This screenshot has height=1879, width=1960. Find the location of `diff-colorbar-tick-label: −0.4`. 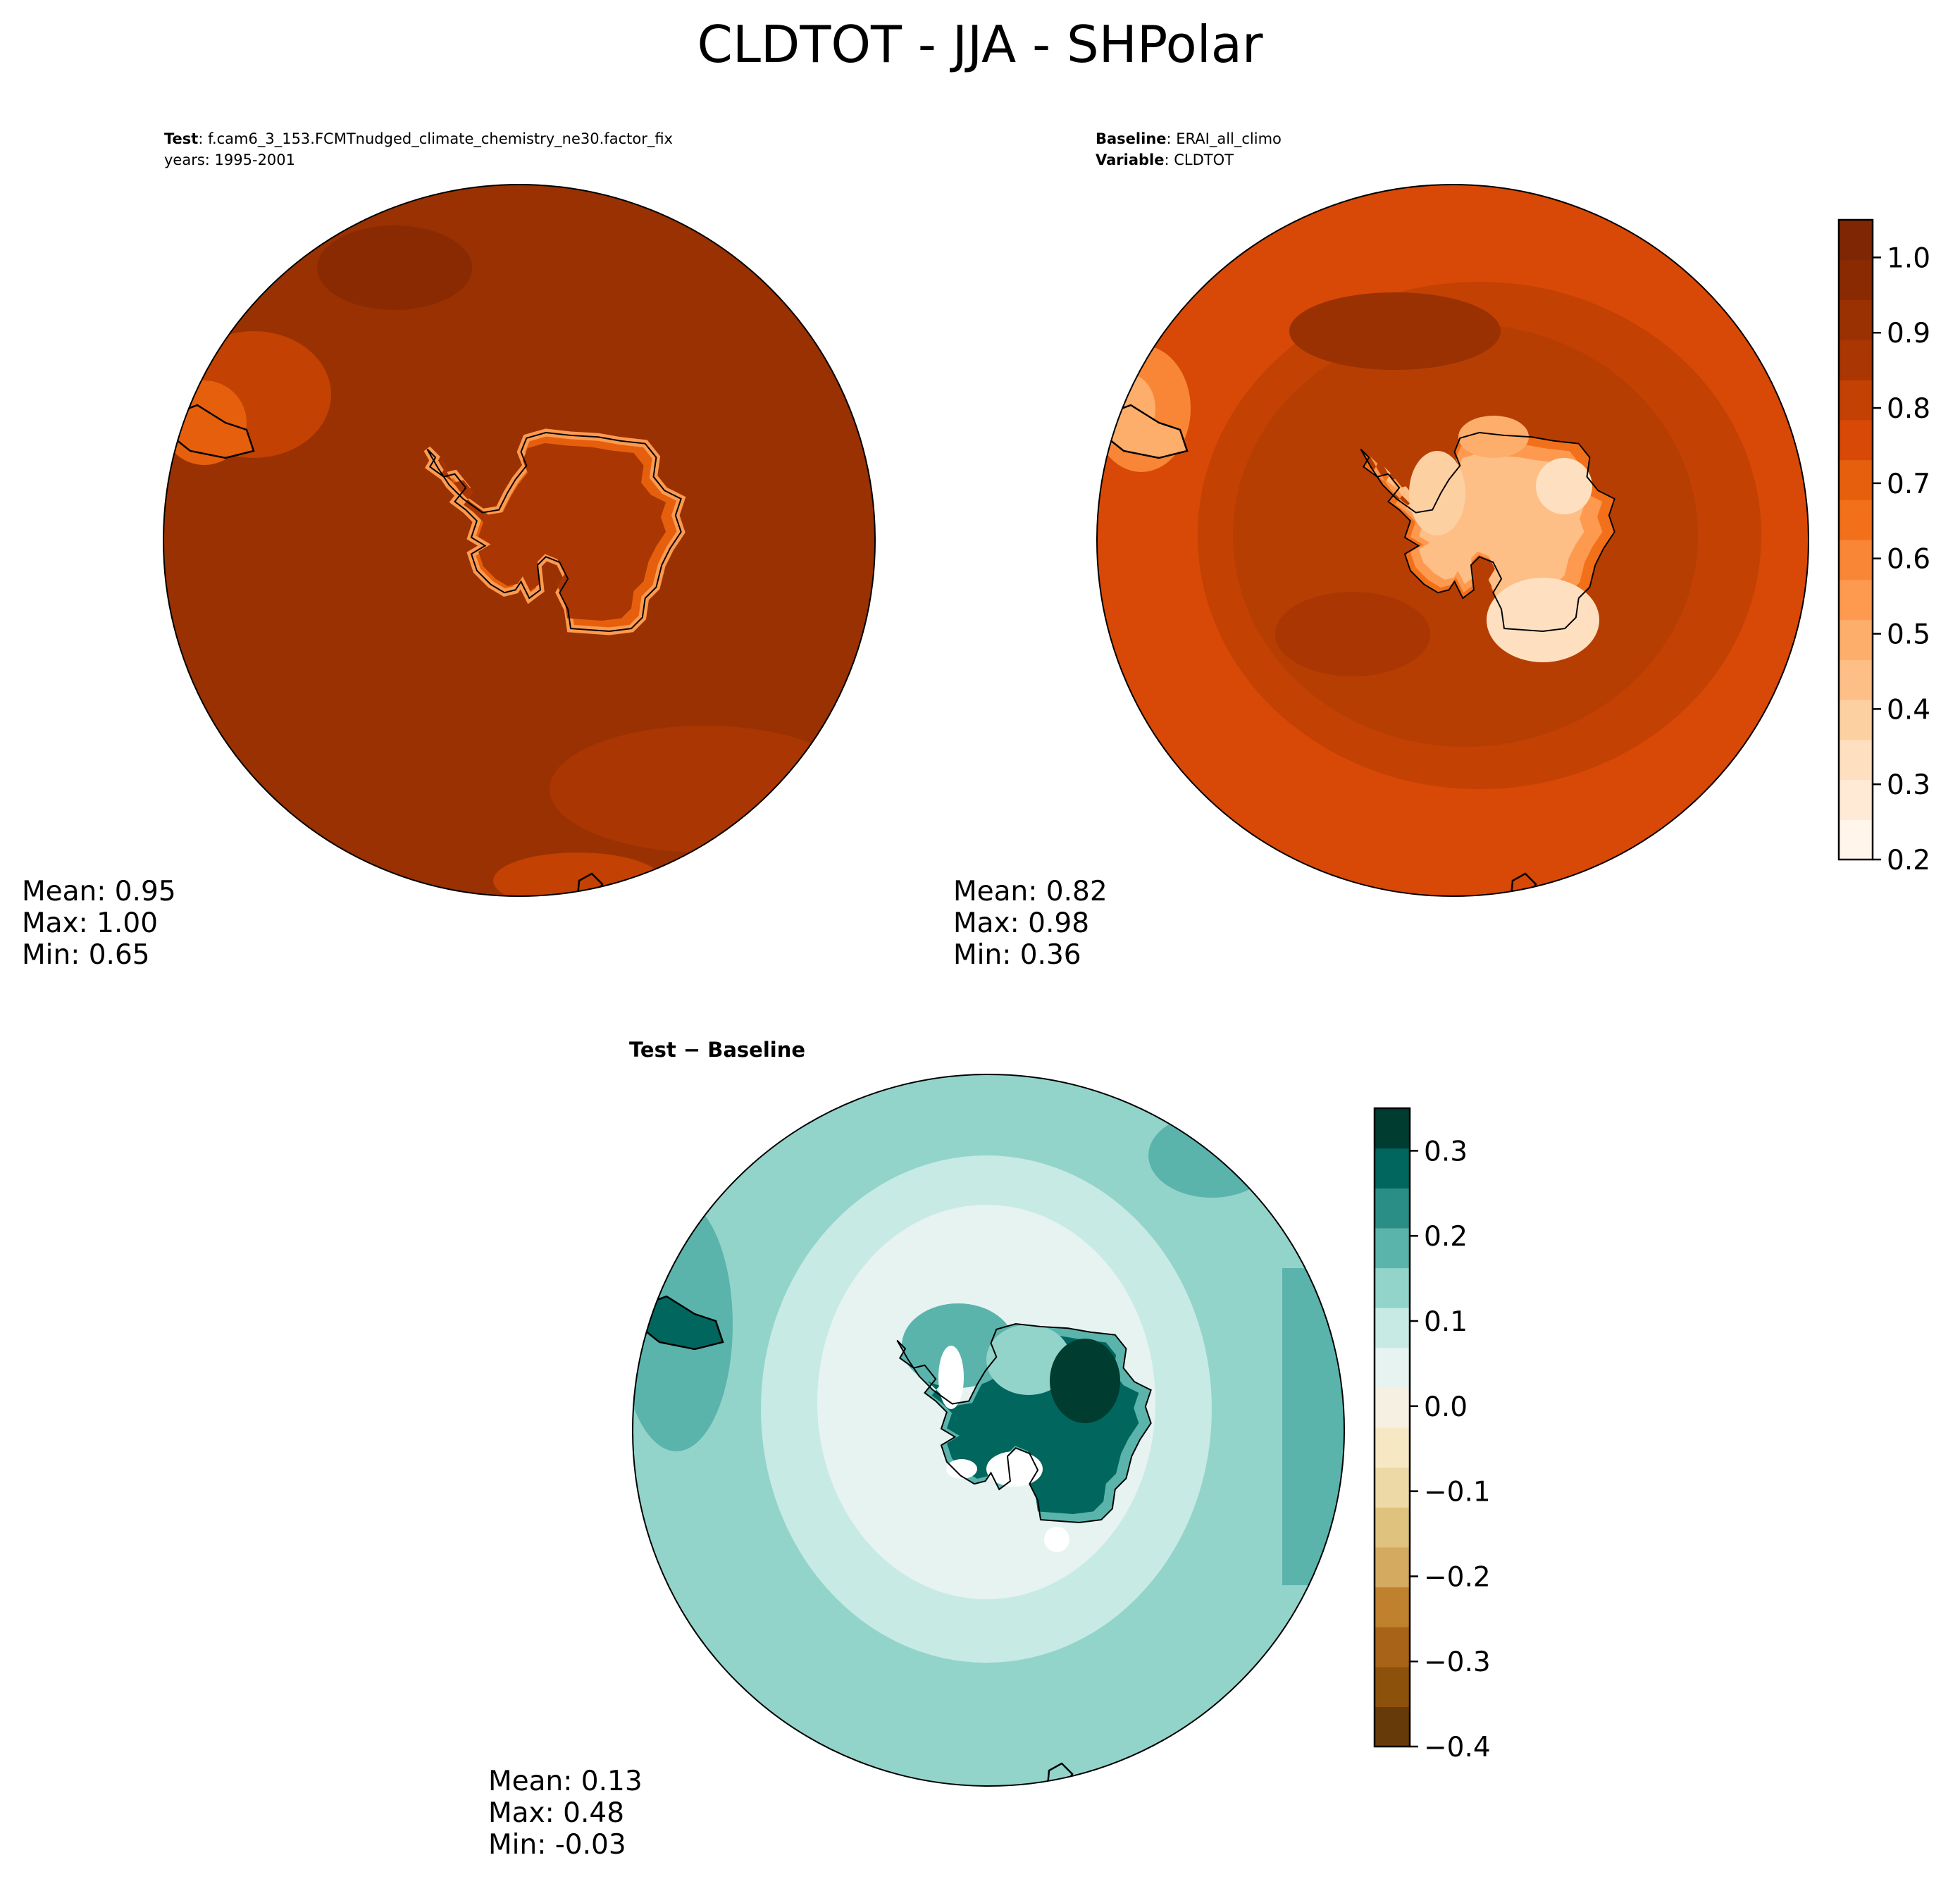

diff-colorbar-tick-label: −0.4 is located at coordinates (1458, 1747).